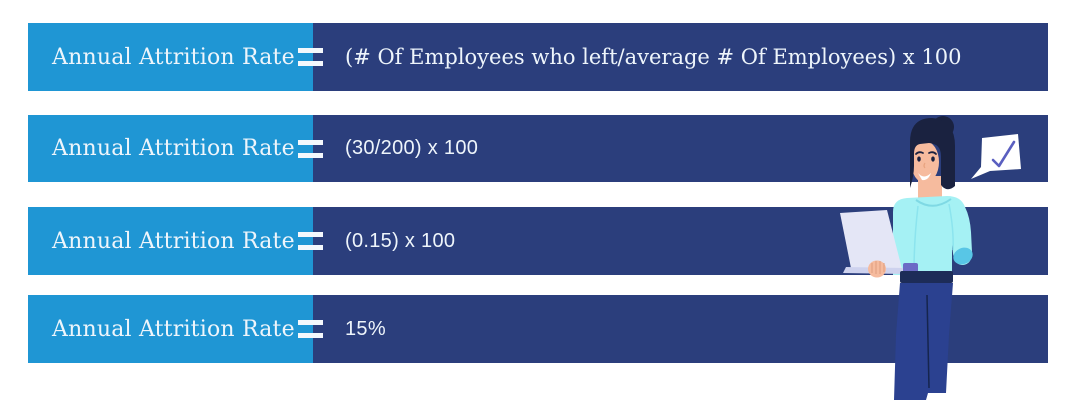 The image size is (1074, 400). What do you see at coordinates (365, 328) in the screenshot?
I see `row-formula: 15%` at bounding box center [365, 328].